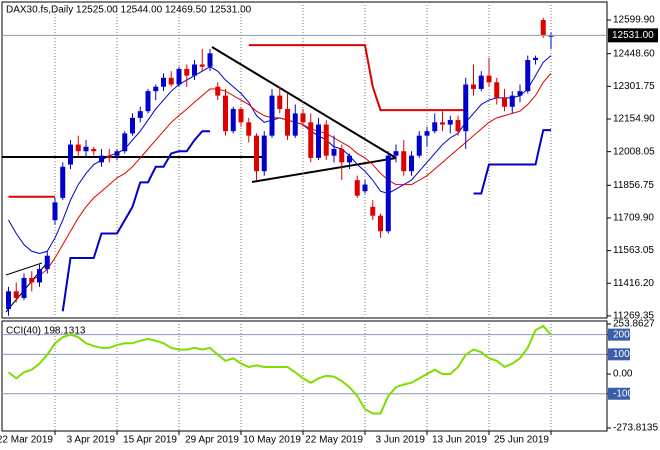  I want to click on y-tick-label: 11563.05, so click(633, 250).